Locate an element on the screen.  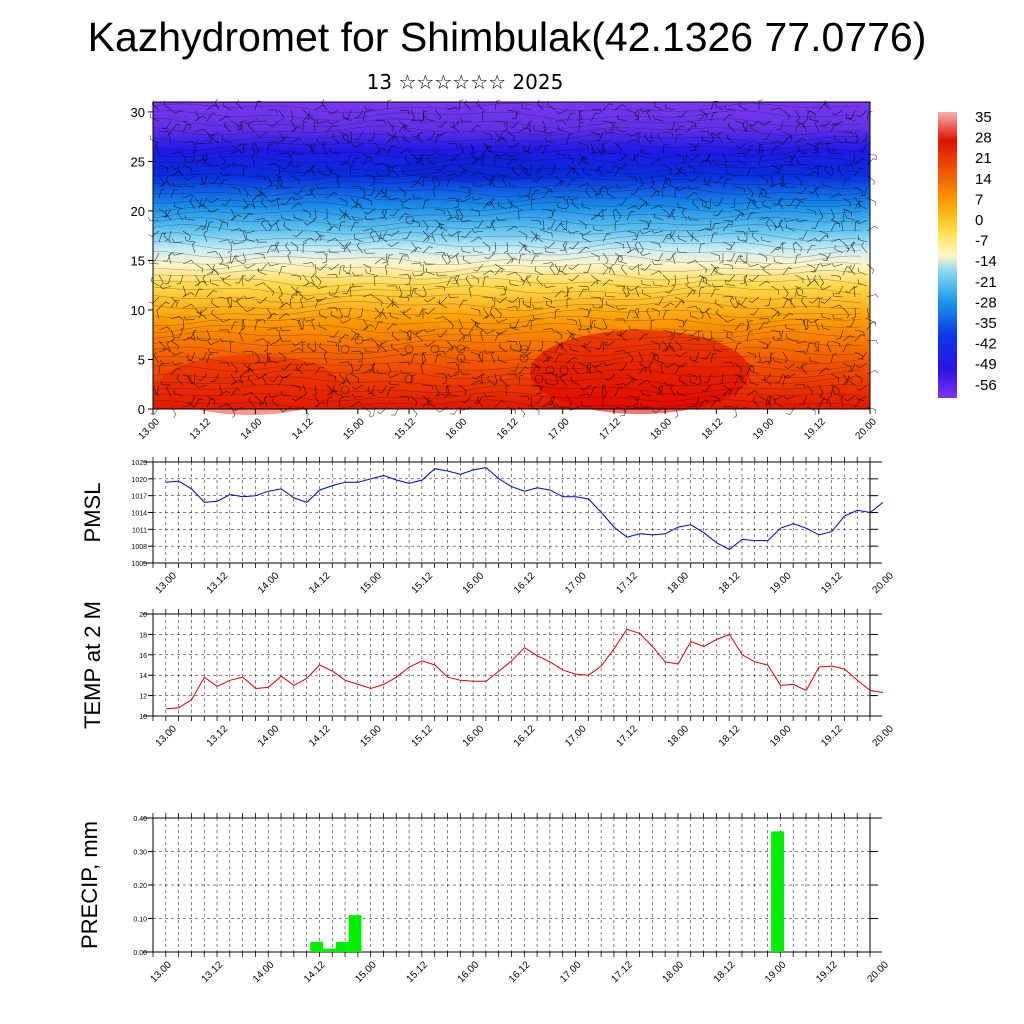
y-tick-label: 1014 is located at coordinates (139, 514).